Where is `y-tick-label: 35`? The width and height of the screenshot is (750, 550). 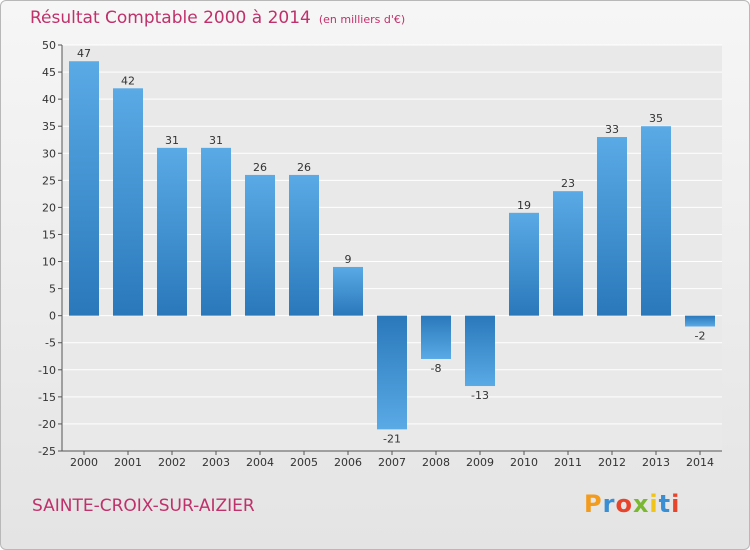 y-tick-label: 35 is located at coordinates (49, 126).